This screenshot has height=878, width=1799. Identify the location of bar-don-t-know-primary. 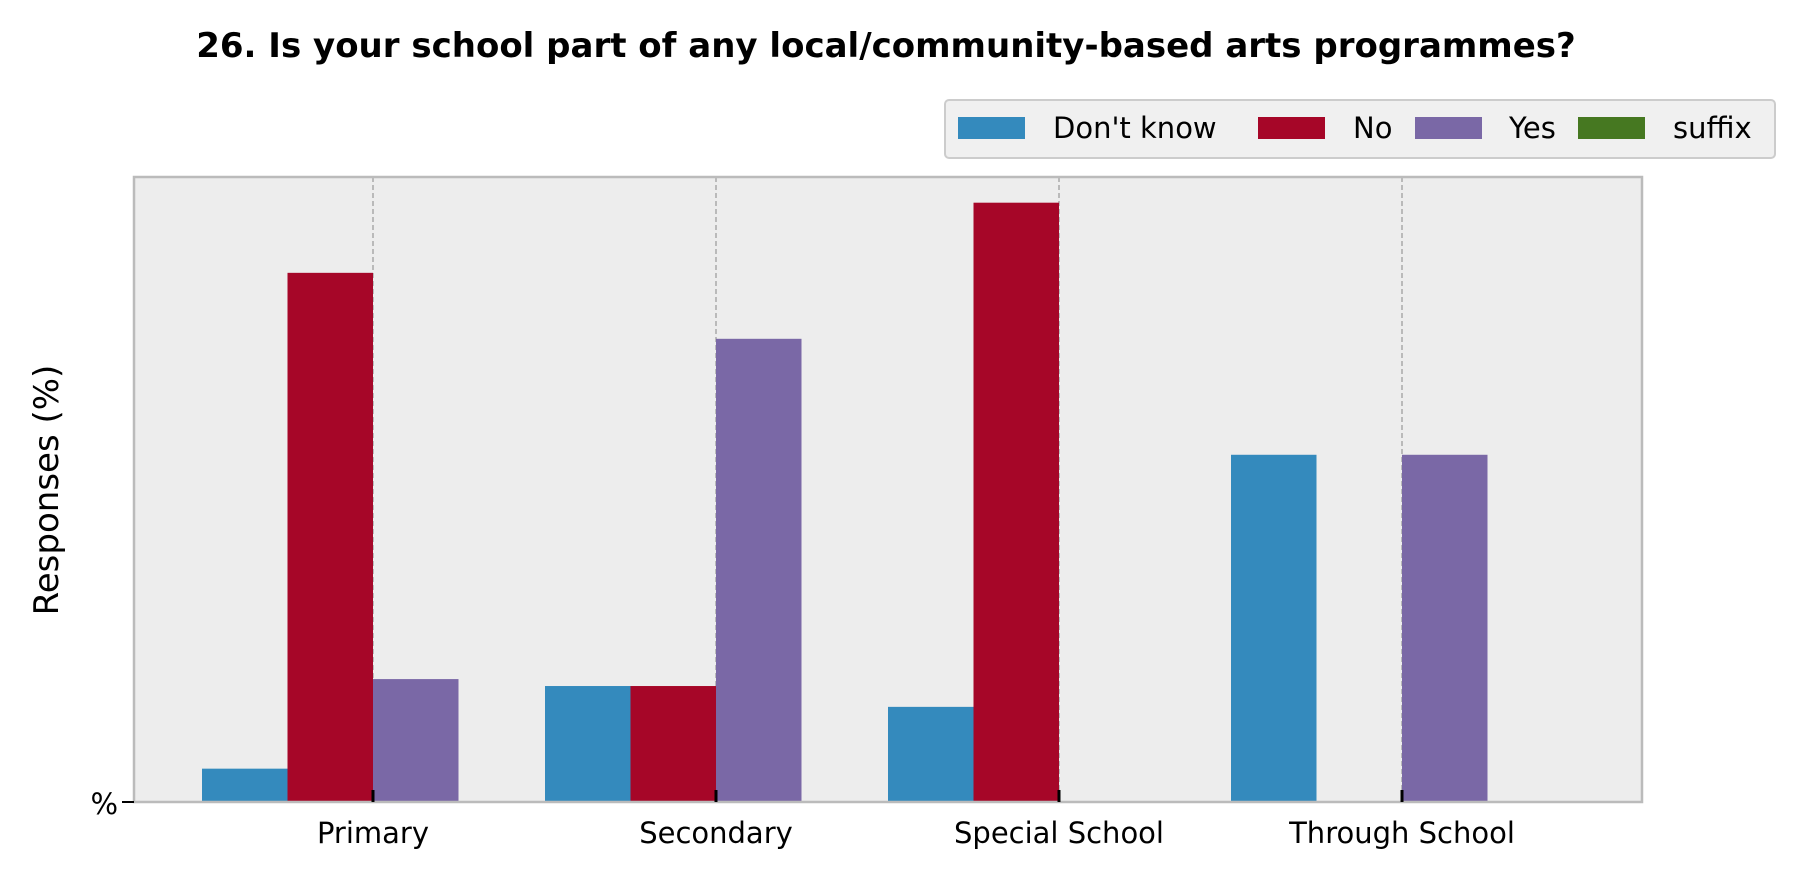
(245, 785).